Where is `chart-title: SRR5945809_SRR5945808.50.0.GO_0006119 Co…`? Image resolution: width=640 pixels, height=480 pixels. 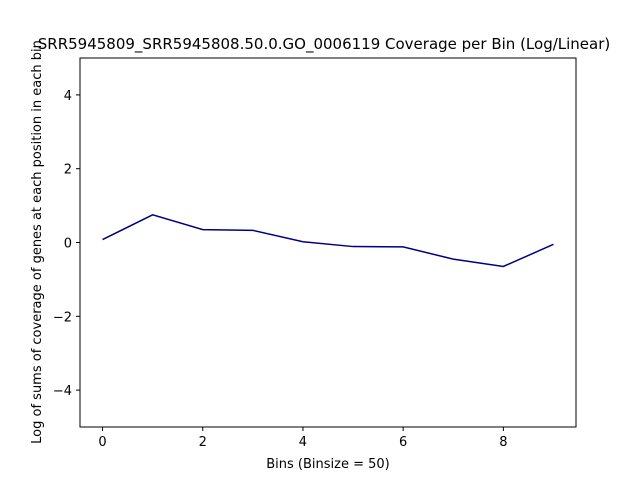 chart-title: SRR5945809_SRR5945808.50.0.GO_0006119 Co… is located at coordinates (324, 44).